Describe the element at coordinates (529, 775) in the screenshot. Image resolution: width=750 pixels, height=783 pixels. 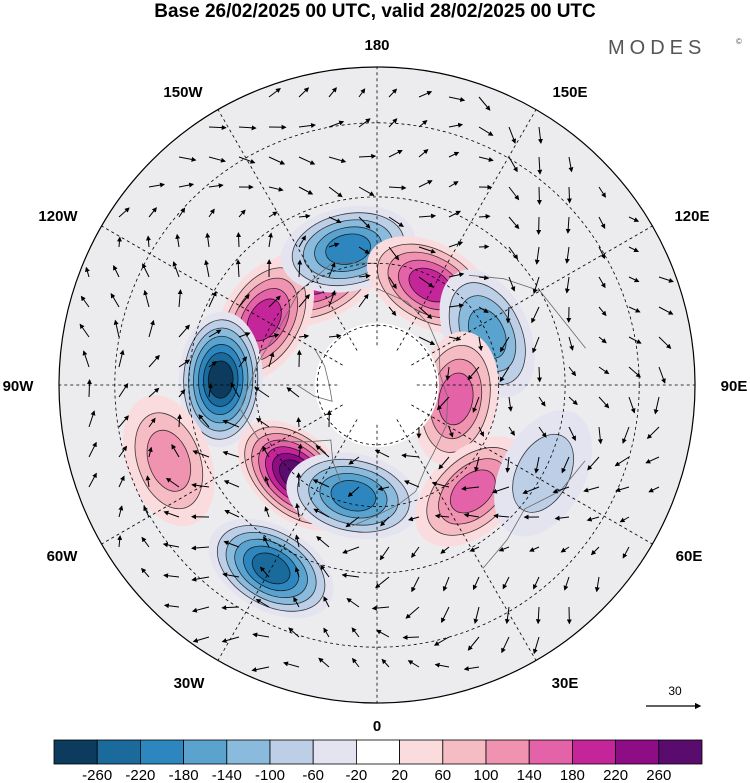
I see `colorbar-tick-label: 140` at that location.